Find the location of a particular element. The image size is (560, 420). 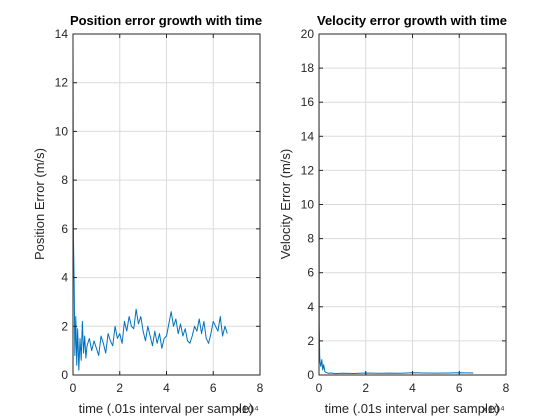

velocity-y-tick-label: 18 is located at coordinates (308, 68).